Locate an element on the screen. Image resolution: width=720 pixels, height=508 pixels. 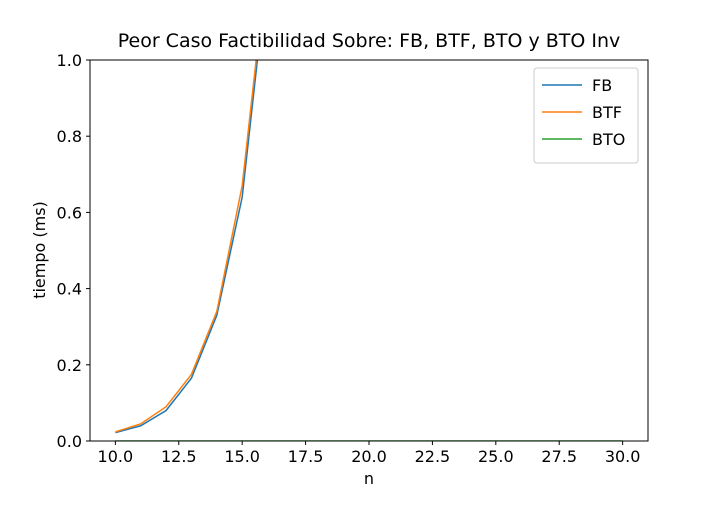
x-tick-label: 27.5 is located at coordinates (559, 456).